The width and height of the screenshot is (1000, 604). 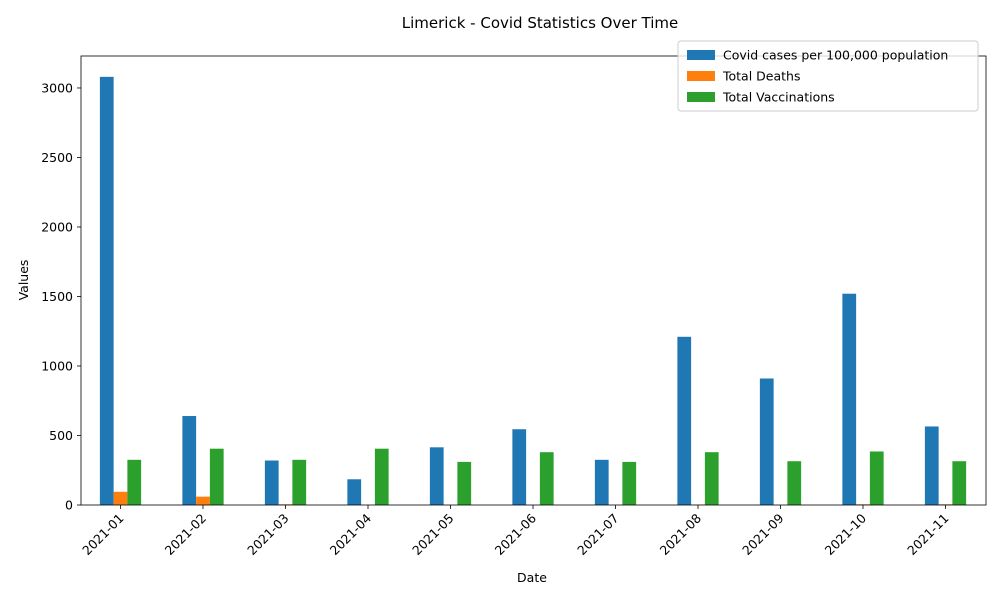 I want to click on y-tick-label: 500, so click(x=61, y=435).